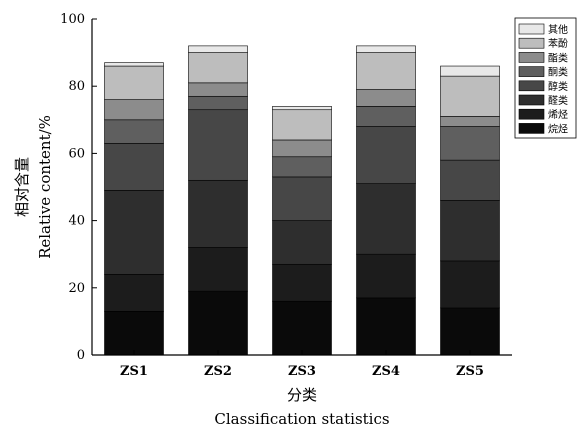  I want to click on legend-label: 苯酚, so click(558, 43).